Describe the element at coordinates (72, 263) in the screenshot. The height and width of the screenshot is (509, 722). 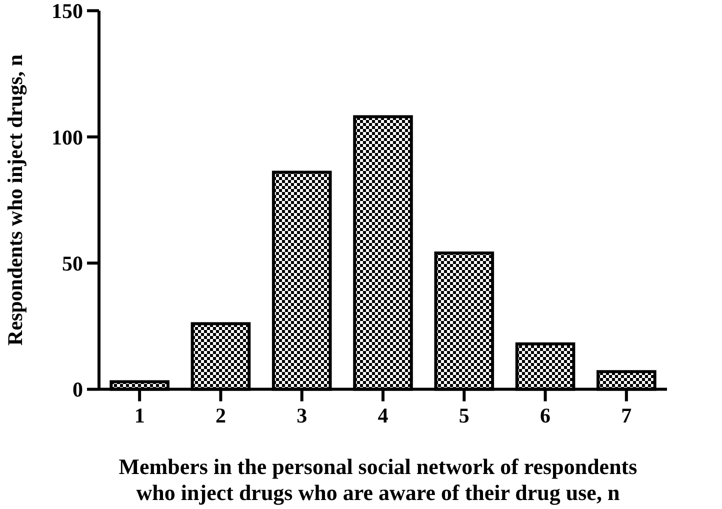
I see `y-tick-label: 50` at that location.